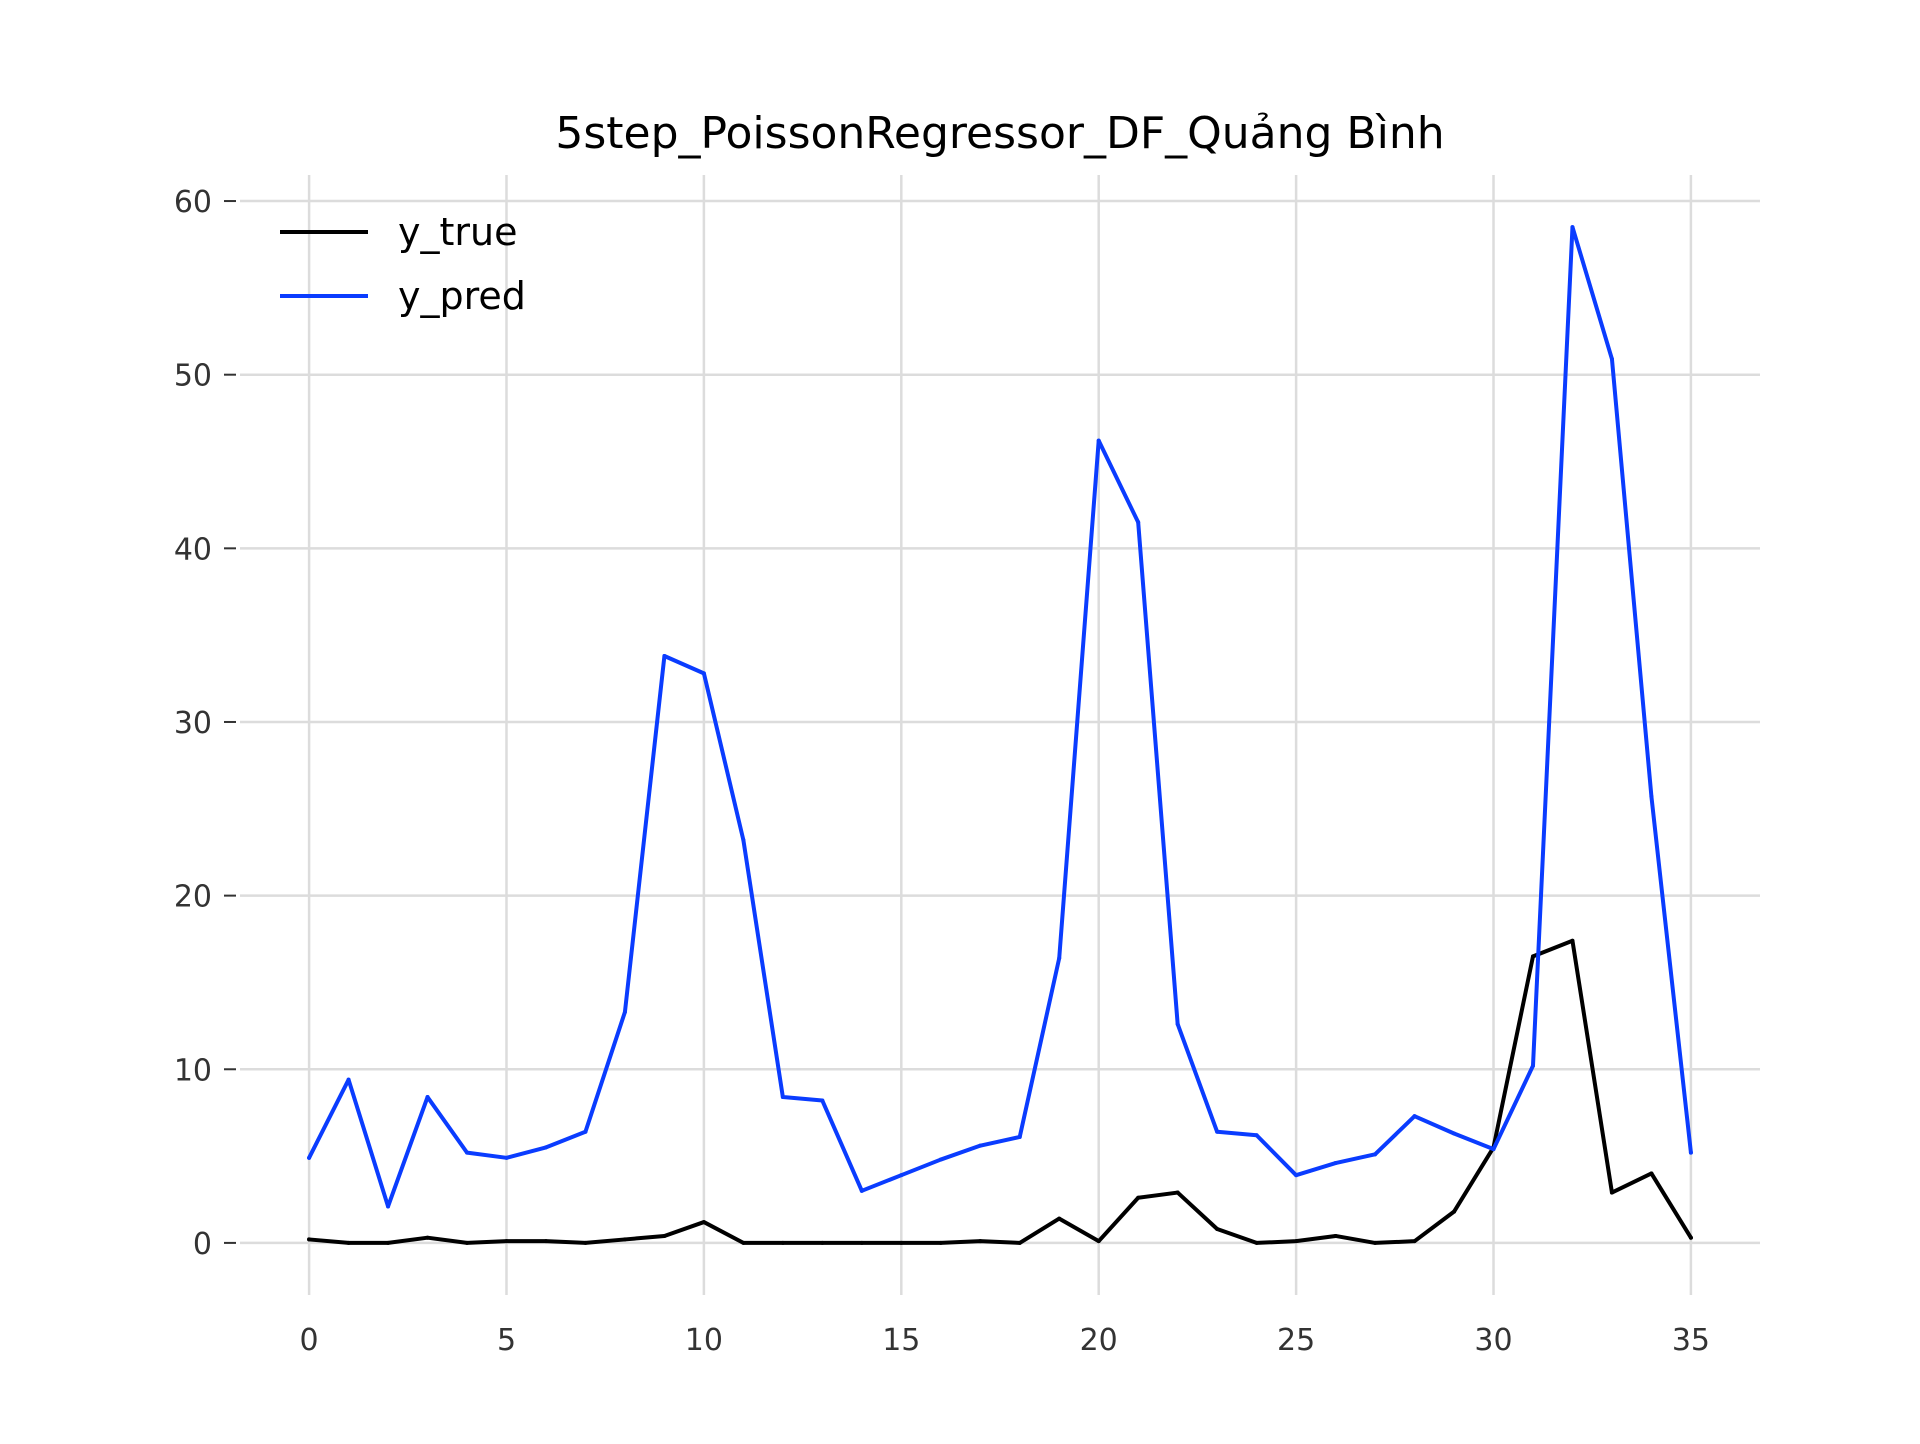  What do you see at coordinates (462, 296) in the screenshot?
I see `legend-label-y-pred: y_pred` at bounding box center [462, 296].